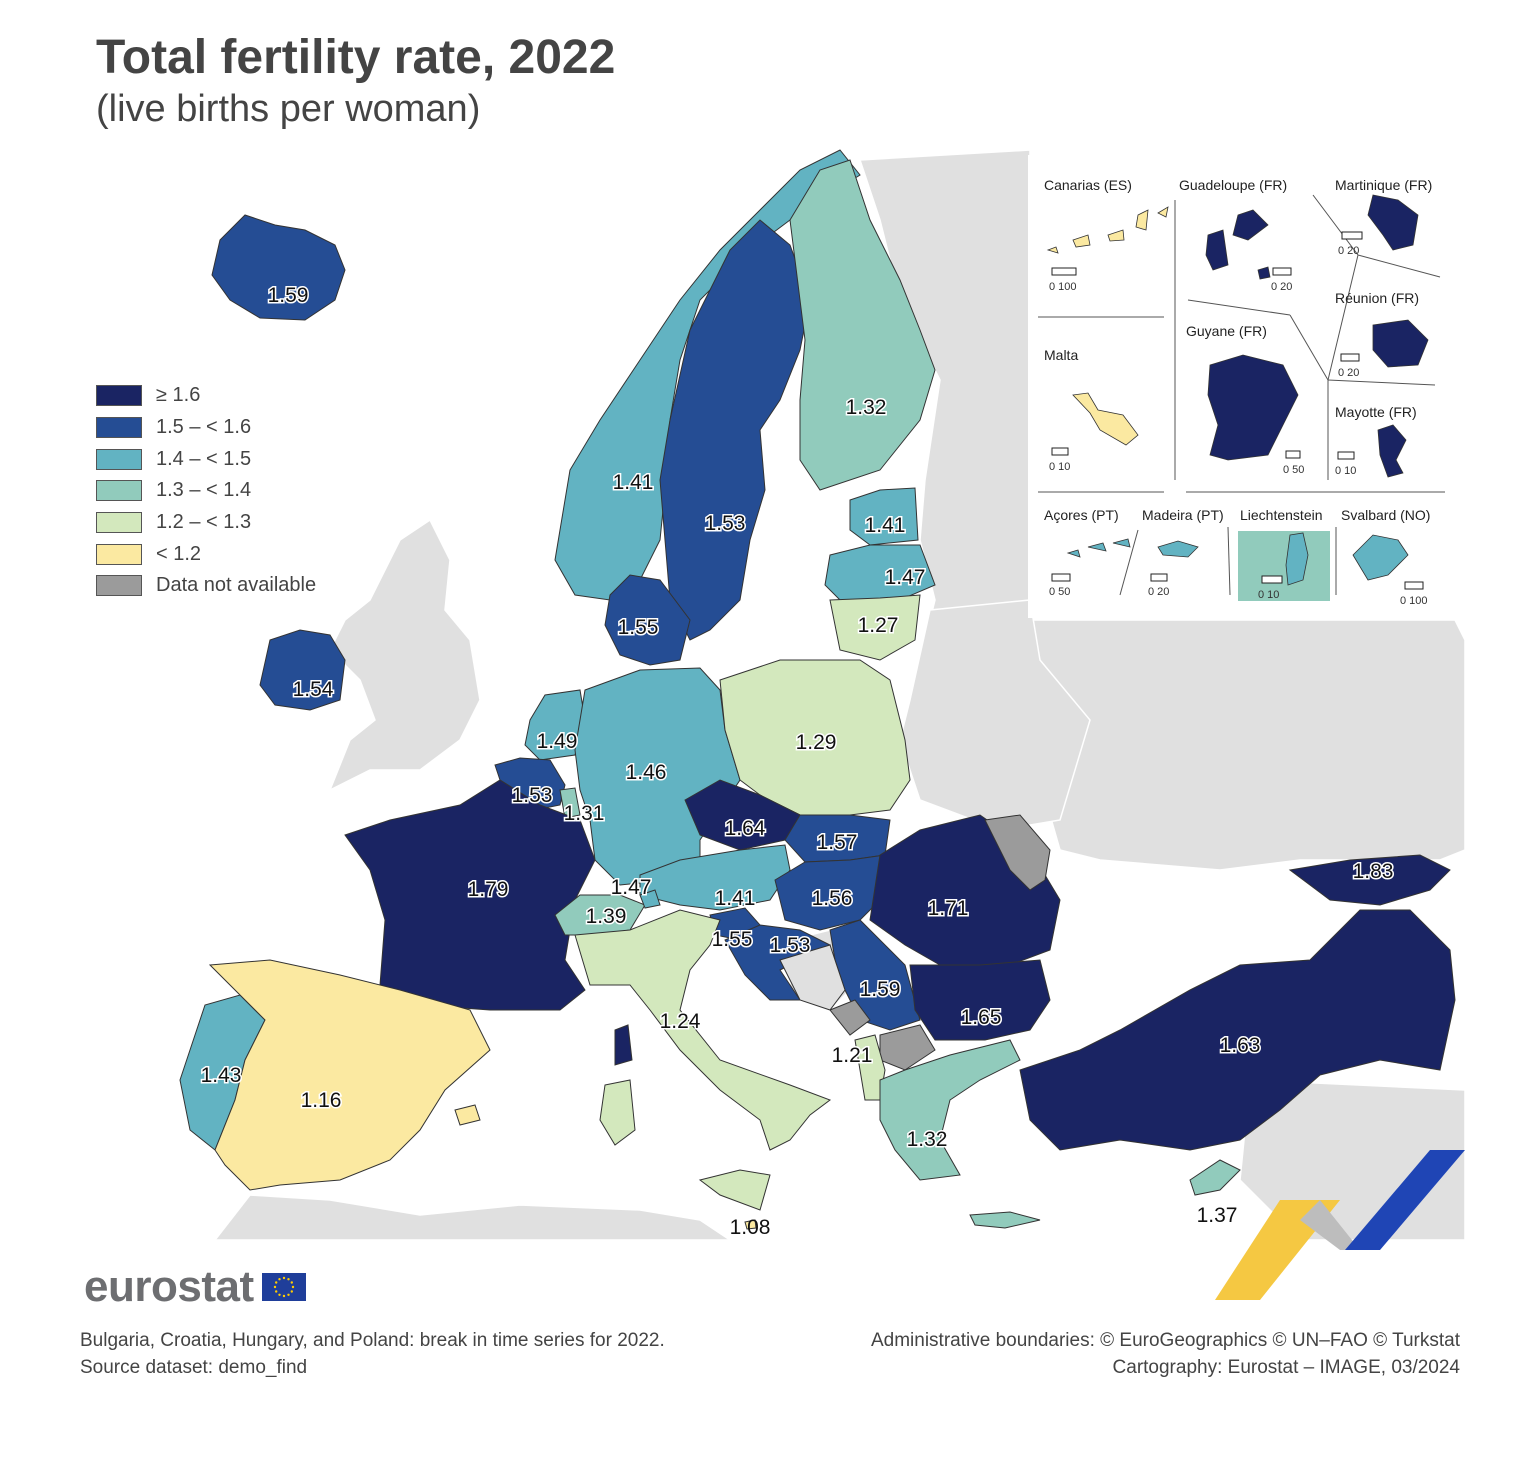 Image resolution: width=1540 pixels, height=1457 pixels. What do you see at coordinates (1281, 515) in the screenshot?
I see `inset-label-liechtenstein: Liechtenstein` at bounding box center [1281, 515].